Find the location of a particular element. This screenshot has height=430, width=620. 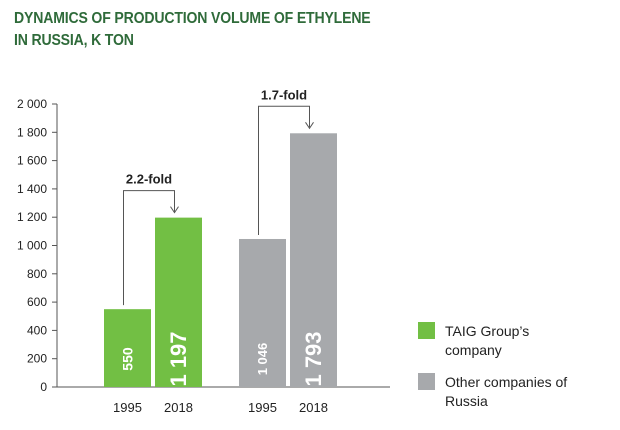

y-tick-label: 400 is located at coordinates (37, 330).